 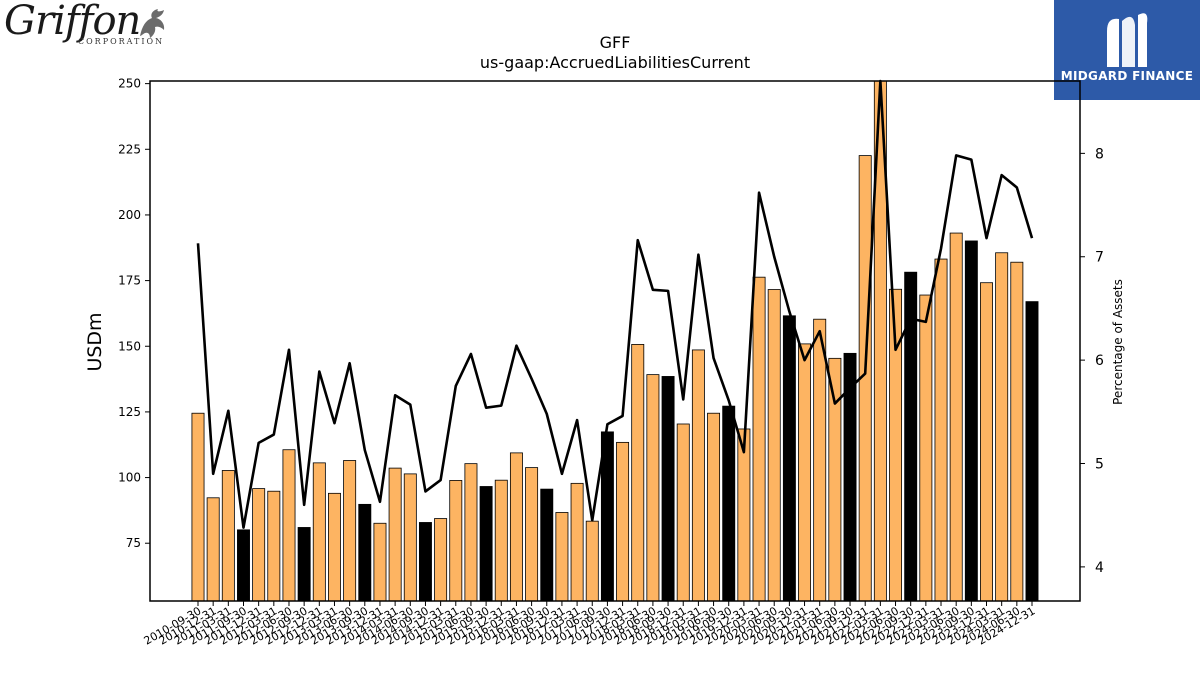 I want to click on midgard-mark-icon, so click(x=1127, y=40).